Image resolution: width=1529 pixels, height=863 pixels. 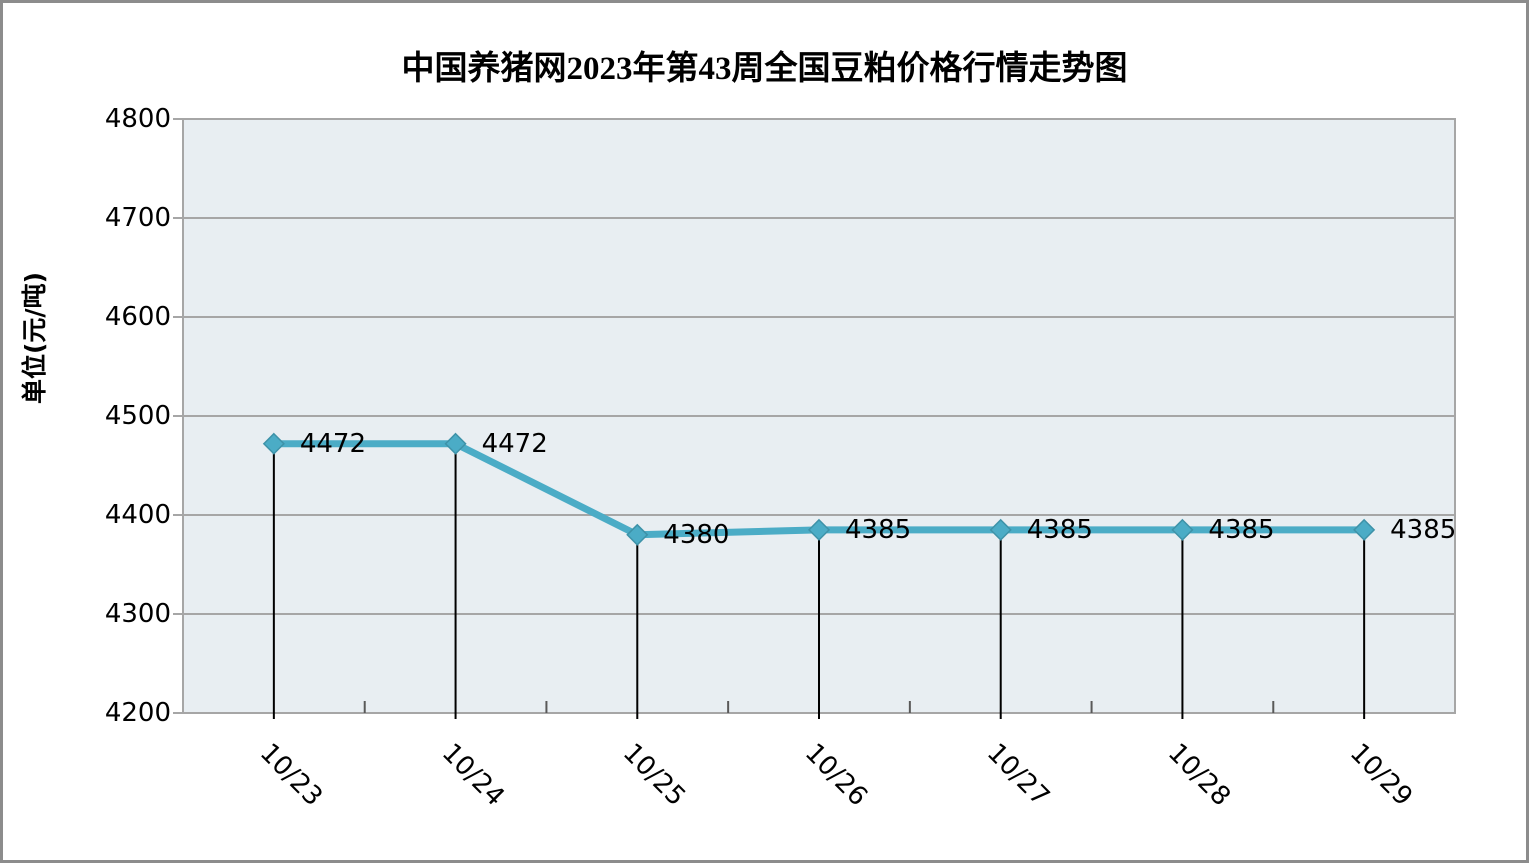 I want to click on y-tick-label: 4800, so click(x=137, y=119).